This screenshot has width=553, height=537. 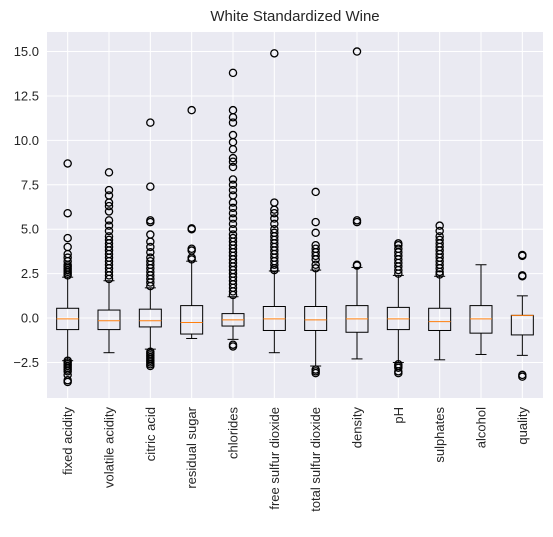 I want to click on x-tick-label: citric acid, so click(x=150, y=434).